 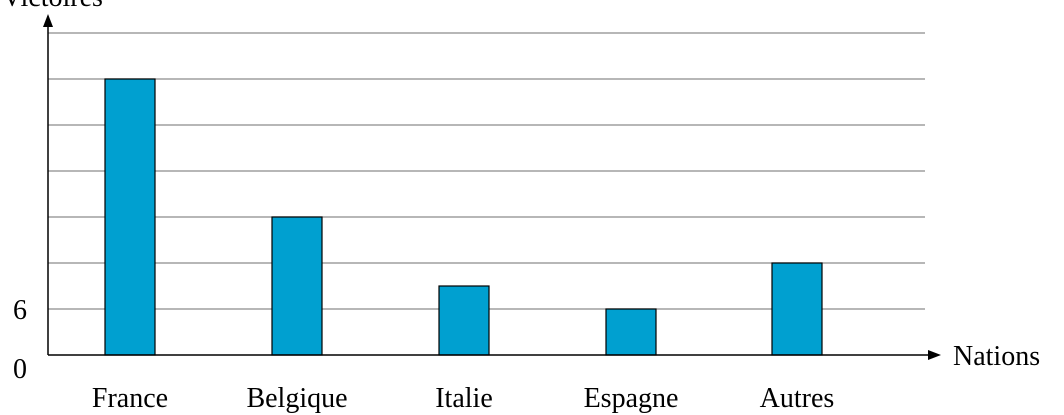 I want to click on x-axis-label: Nations, so click(x=996, y=356).